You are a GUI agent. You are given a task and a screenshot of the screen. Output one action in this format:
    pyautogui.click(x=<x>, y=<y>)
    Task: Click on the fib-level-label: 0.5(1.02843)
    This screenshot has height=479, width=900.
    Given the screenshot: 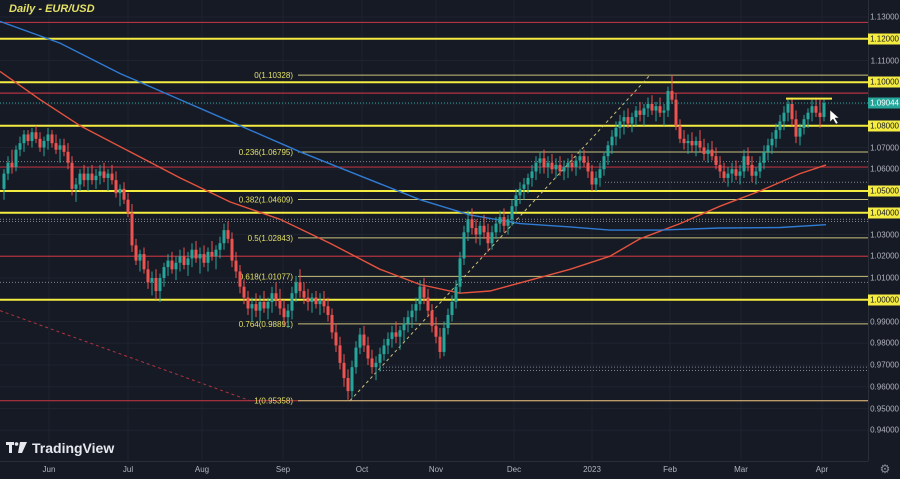 What is the action you would take?
    pyautogui.click(x=271, y=238)
    